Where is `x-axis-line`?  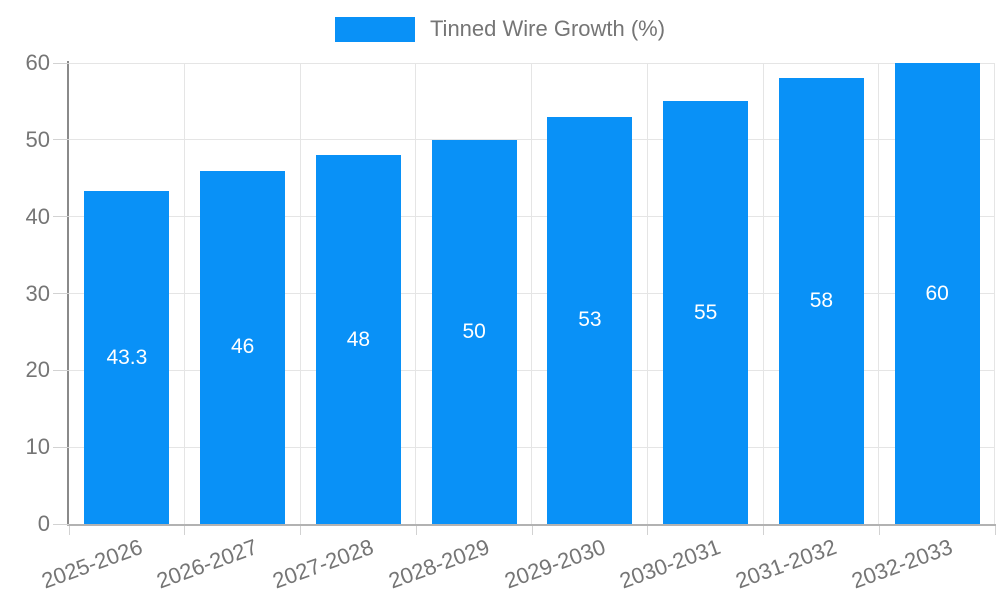
x-axis-line is located at coordinates (531, 525).